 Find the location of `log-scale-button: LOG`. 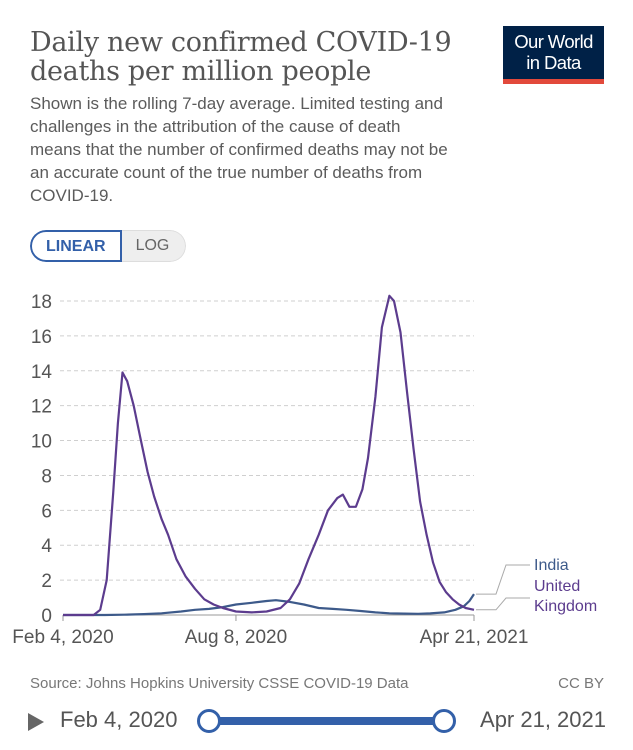

log-scale-button: LOG is located at coordinates (154, 246).